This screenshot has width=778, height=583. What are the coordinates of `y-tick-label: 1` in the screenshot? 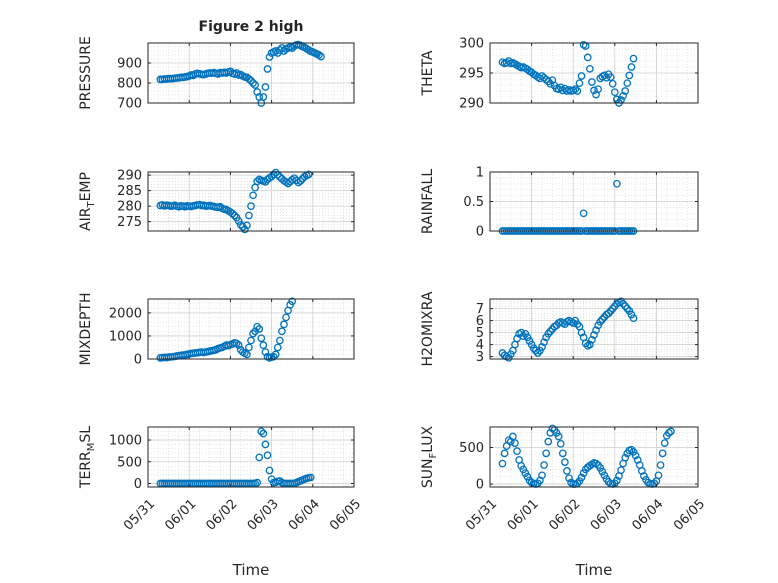 It's located at (480, 173).